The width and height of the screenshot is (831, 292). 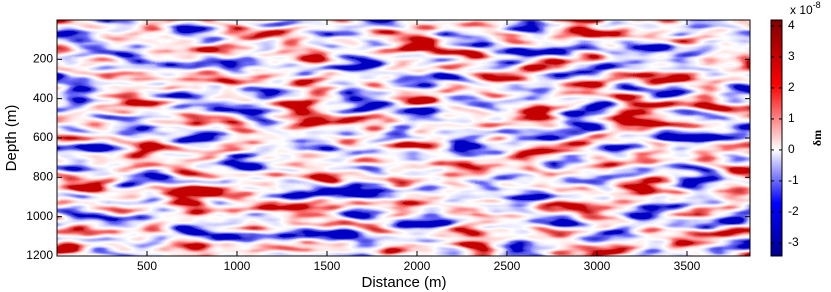 What do you see at coordinates (403, 282) in the screenshot?
I see `x-axis-label: Distance (m)` at bounding box center [403, 282].